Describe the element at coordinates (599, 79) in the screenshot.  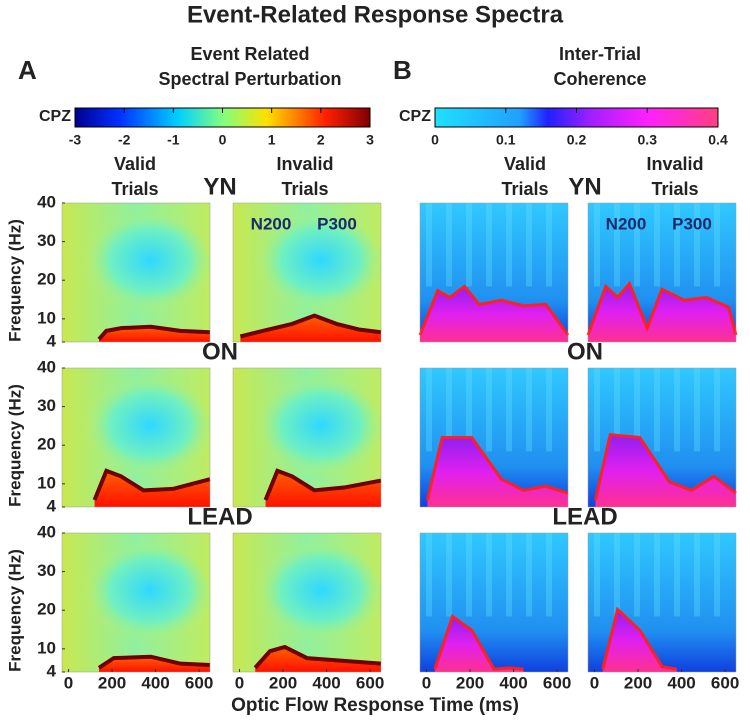
I see `panel-heading: Coherence` at that location.